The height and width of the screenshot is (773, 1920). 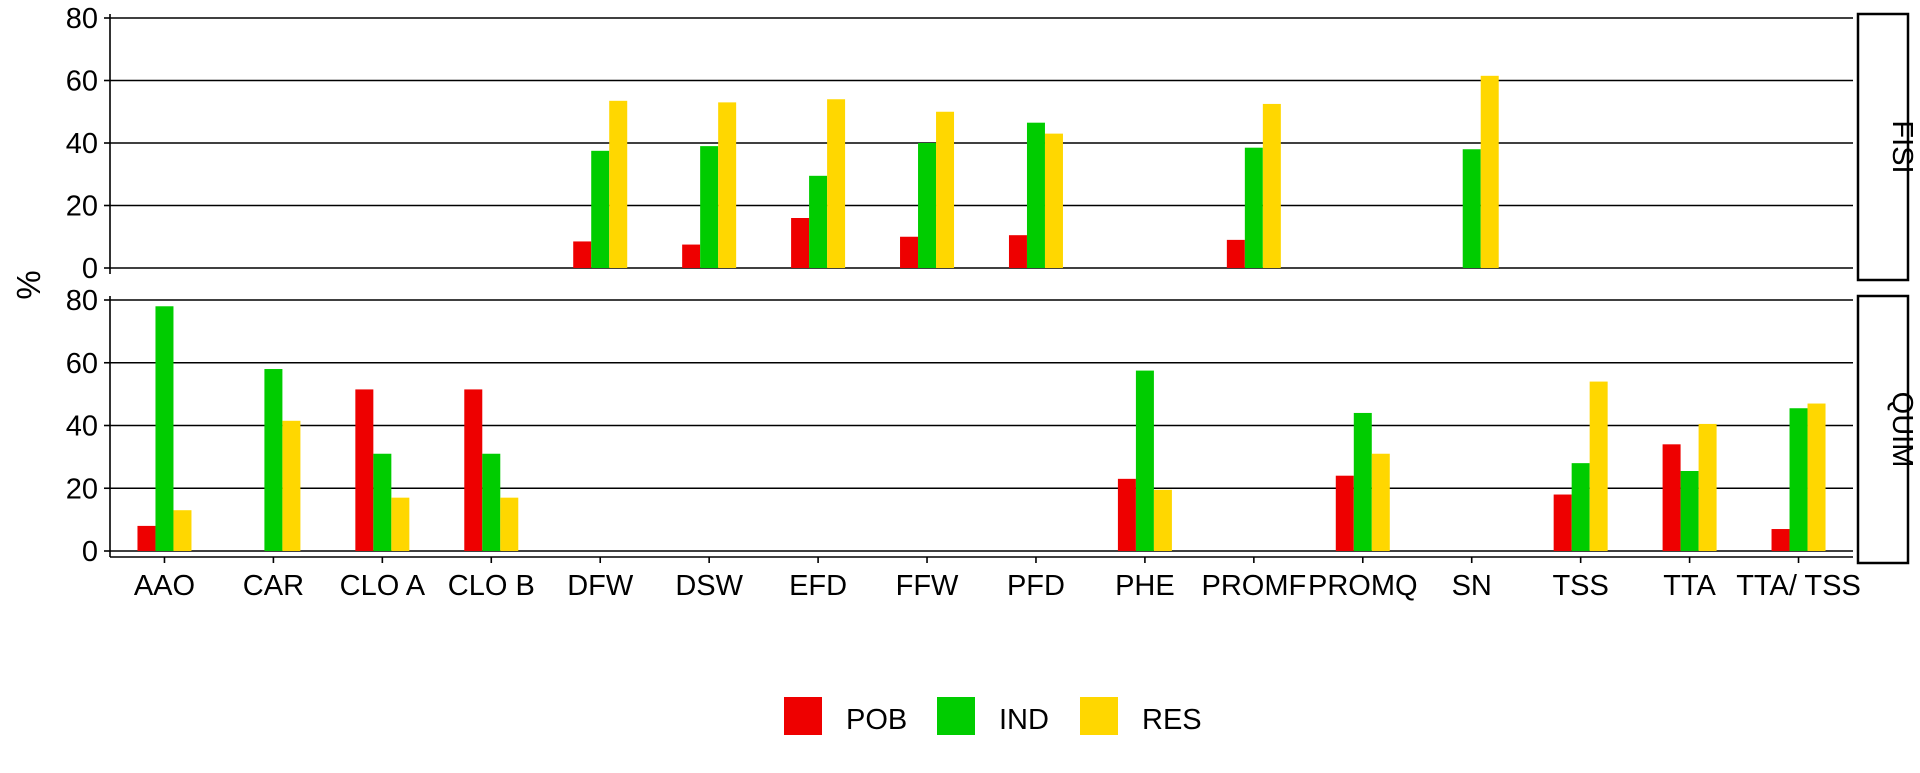 I want to click on x-tick-label: EFD, so click(x=818, y=586).